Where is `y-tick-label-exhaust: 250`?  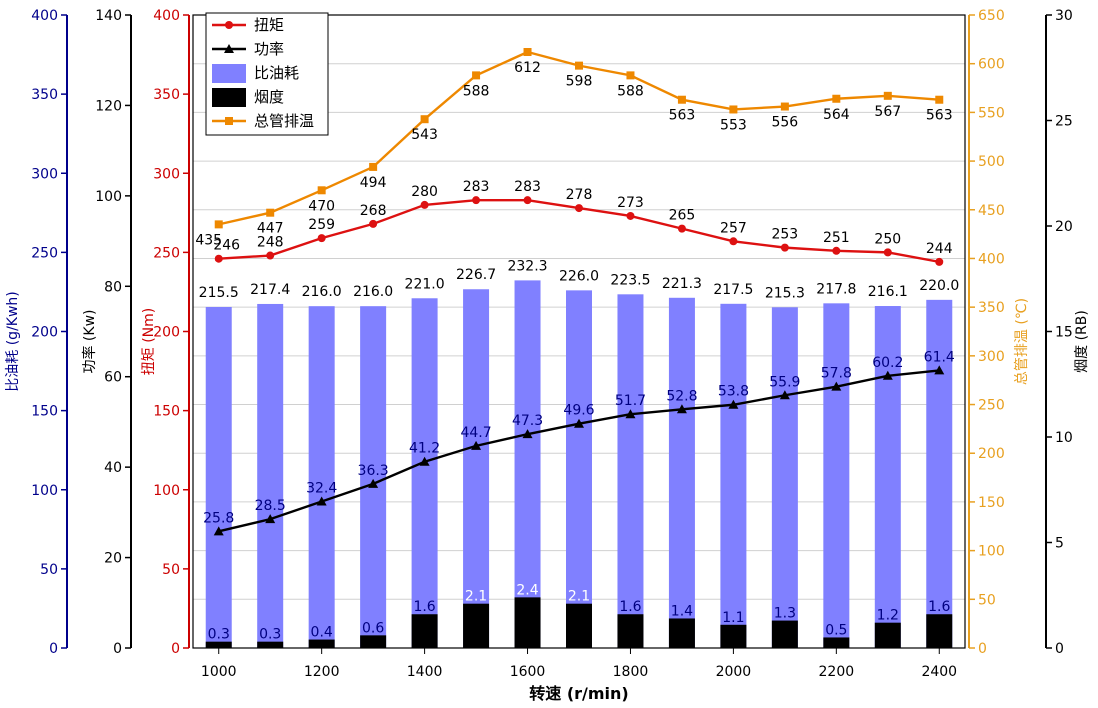 y-tick-label-exhaust: 250 is located at coordinates (991, 406).